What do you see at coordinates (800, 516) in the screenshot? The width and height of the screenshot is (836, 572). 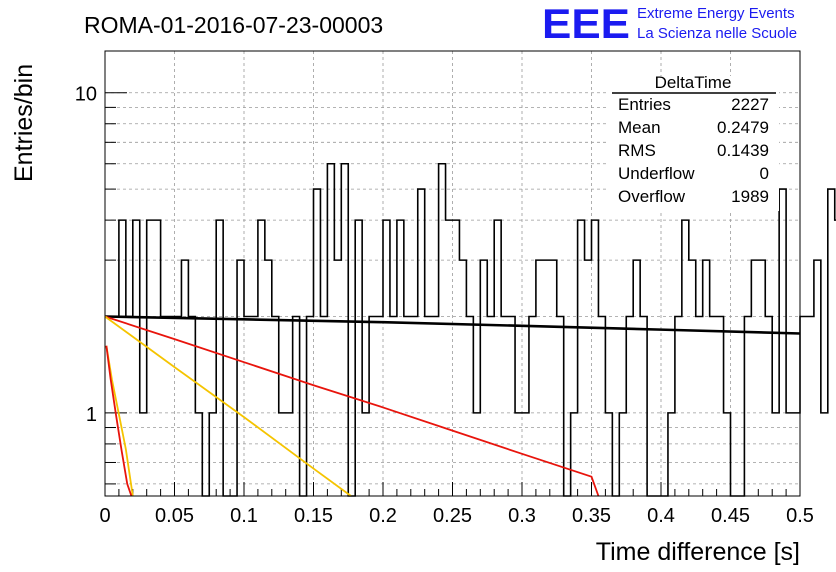 I see `x-tick-label: 0.5` at bounding box center [800, 516].